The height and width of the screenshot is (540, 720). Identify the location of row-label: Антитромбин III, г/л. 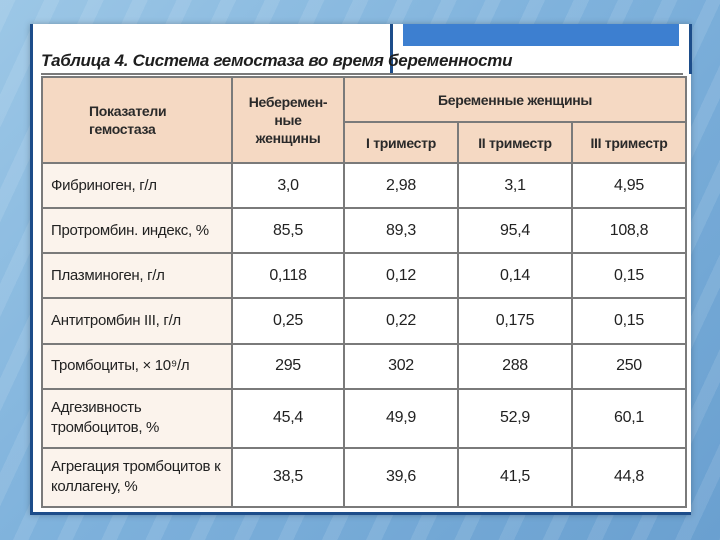
(137, 321).